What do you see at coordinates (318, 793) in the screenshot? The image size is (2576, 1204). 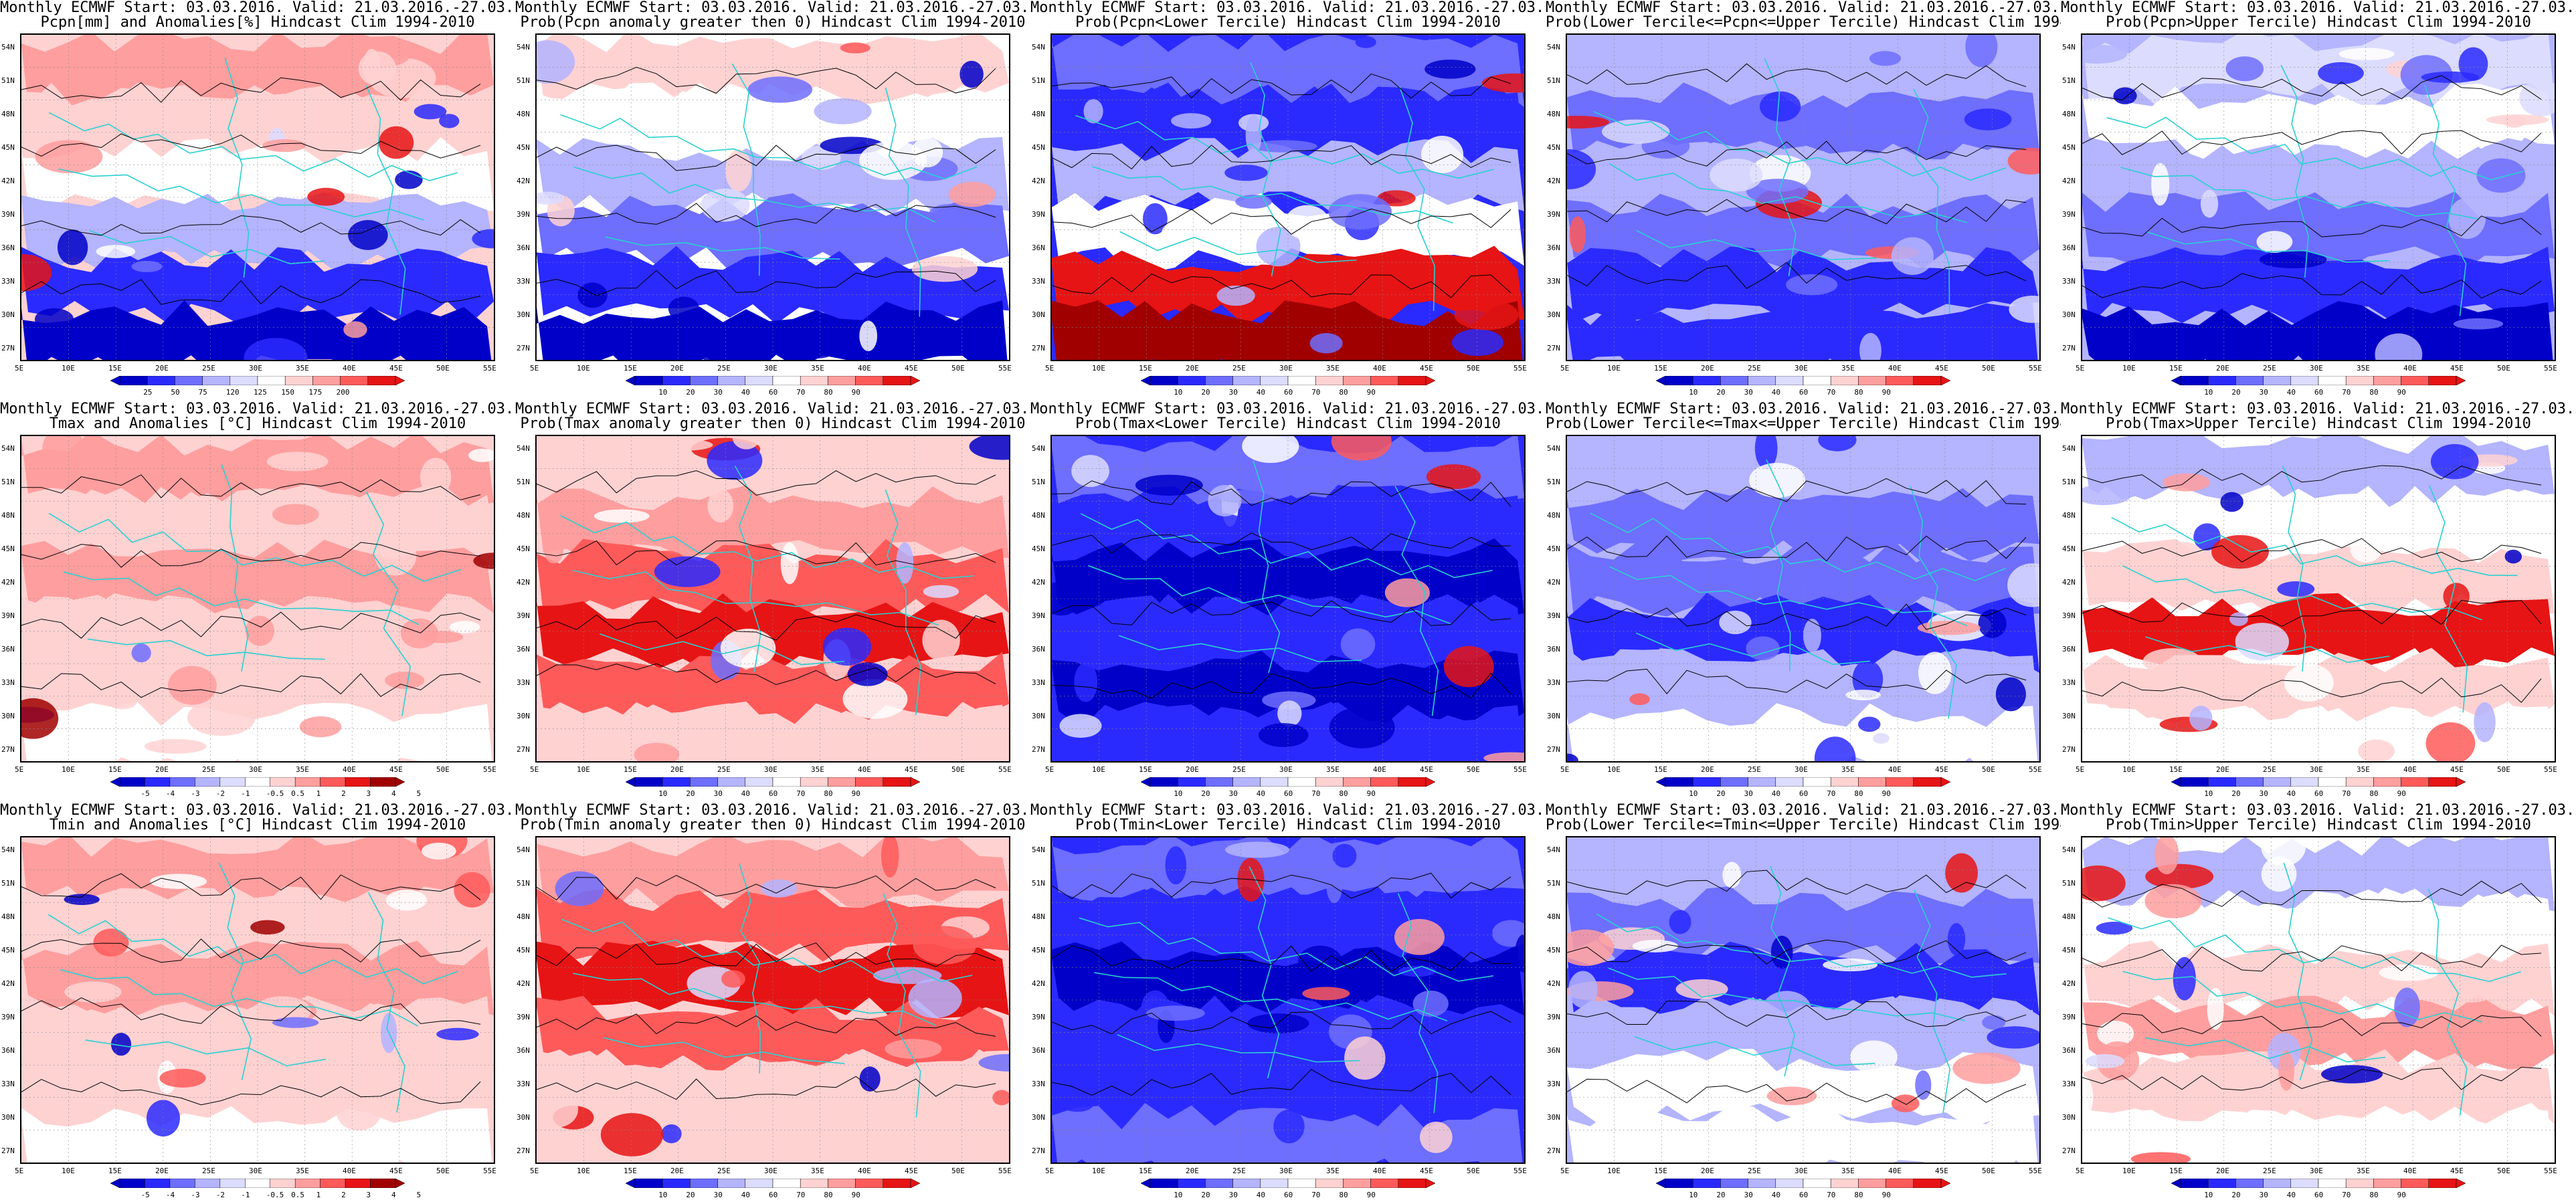 I see `colorbar-tick-label: 1` at bounding box center [318, 793].